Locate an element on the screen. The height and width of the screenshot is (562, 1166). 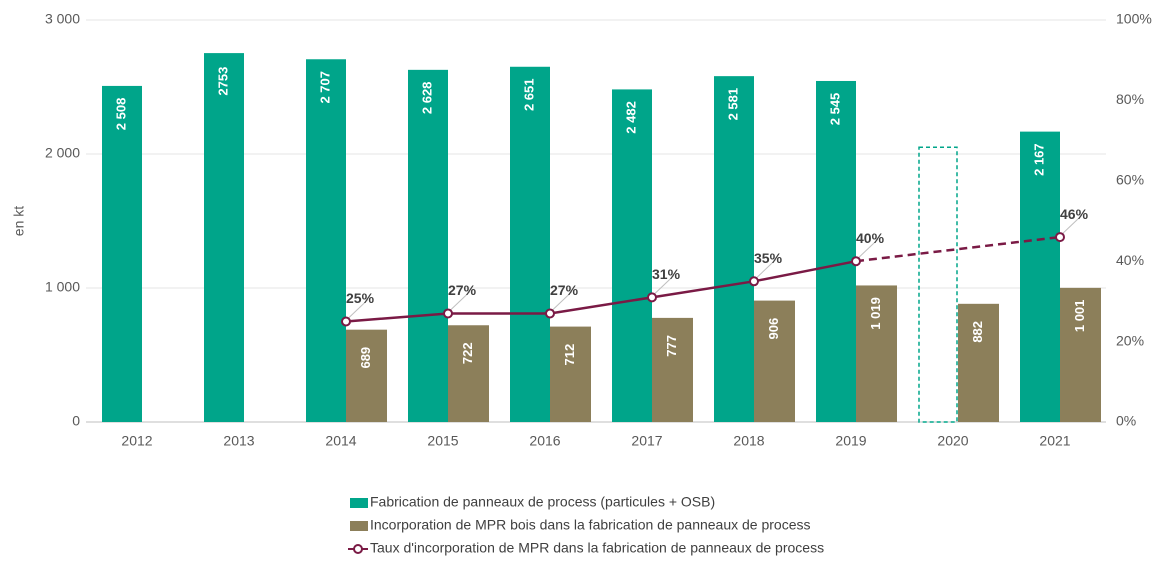
data-label: 25% is located at coordinates (360, 298).